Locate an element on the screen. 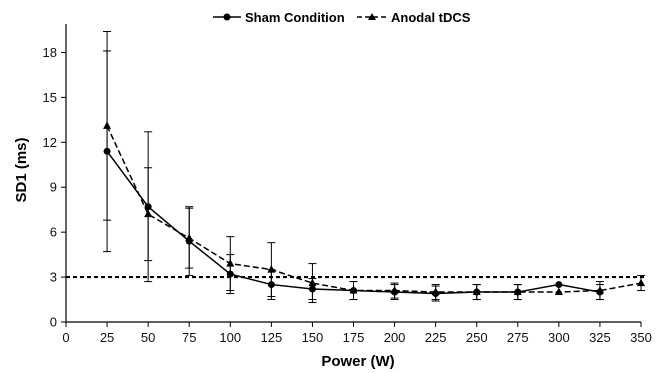 Image resolution: width=662 pixels, height=373 pixels. y-tick-label: 9 is located at coordinates (53, 187).